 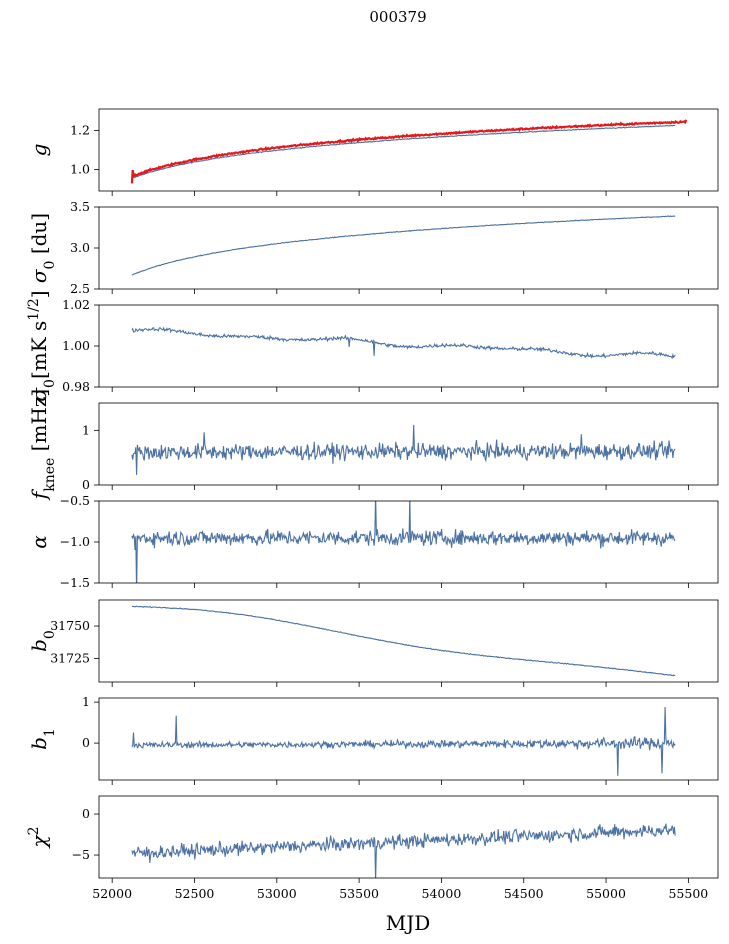 I want to click on panel-chi2: −5 0 χ2, so click(x=372, y=839).